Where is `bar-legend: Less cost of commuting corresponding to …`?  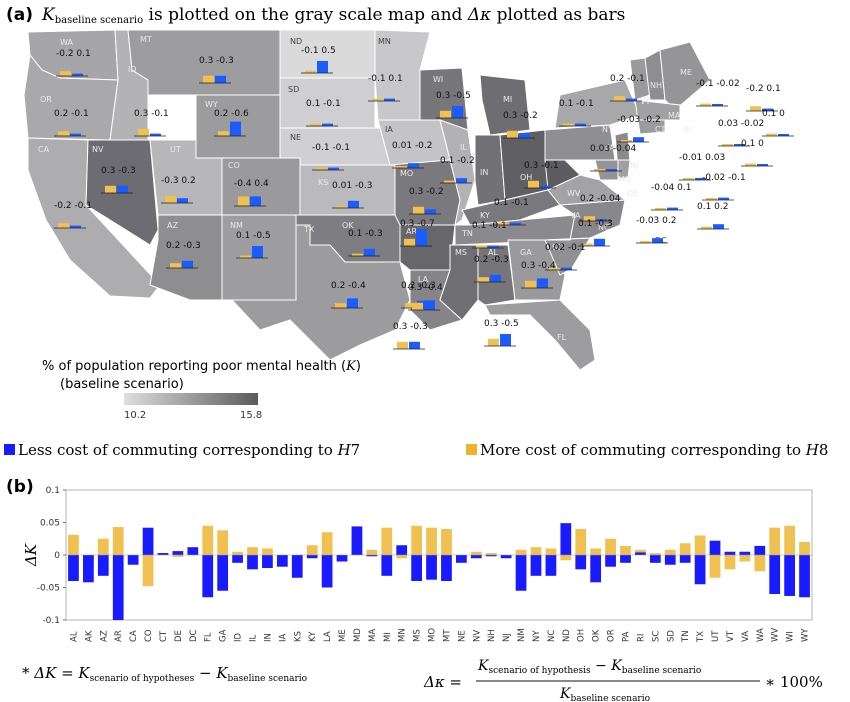
bar-legend: Less cost of commuting corresponding to … is located at coordinates (416, 450).